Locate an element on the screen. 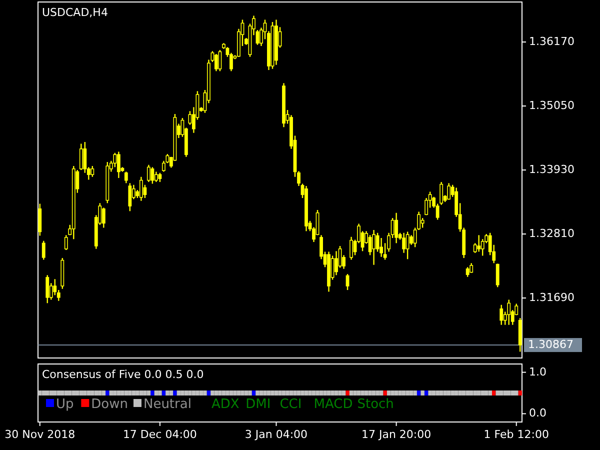 This screenshot has height=450, width=600. ref-line-label: 1.30867 is located at coordinates (551, 345).